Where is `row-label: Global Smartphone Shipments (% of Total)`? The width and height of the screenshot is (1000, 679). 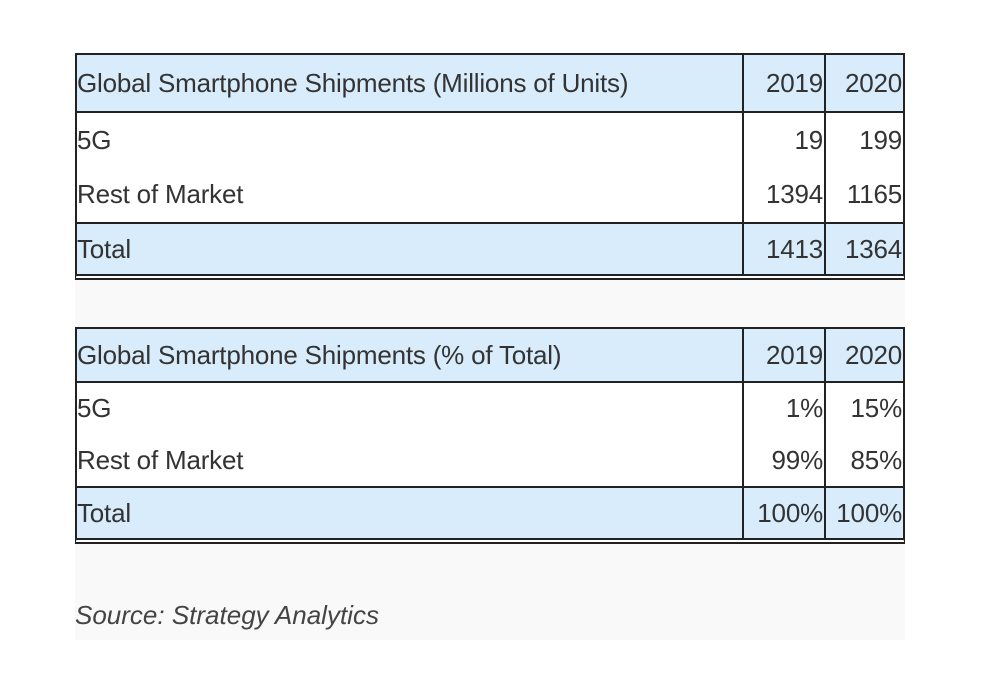 row-label: Global Smartphone Shipments (% of Total) is located at coordinates (319, 354).